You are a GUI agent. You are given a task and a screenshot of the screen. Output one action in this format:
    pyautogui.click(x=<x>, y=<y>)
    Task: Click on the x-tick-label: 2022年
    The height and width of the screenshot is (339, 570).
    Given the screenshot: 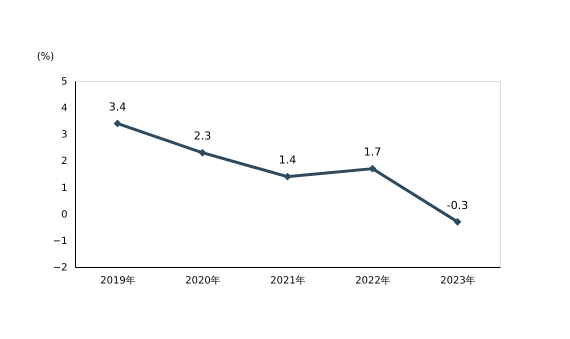 What is the action you would take?
    pyautogui.click(x=373, y=280)
    